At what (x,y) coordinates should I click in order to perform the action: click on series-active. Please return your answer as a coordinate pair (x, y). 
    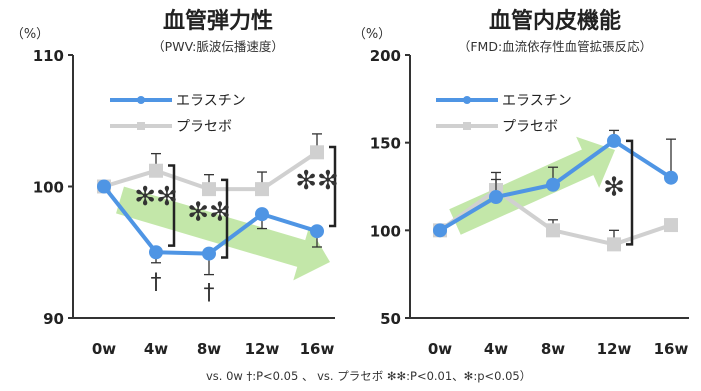
    Looking at the image, I should click on (210, 227).